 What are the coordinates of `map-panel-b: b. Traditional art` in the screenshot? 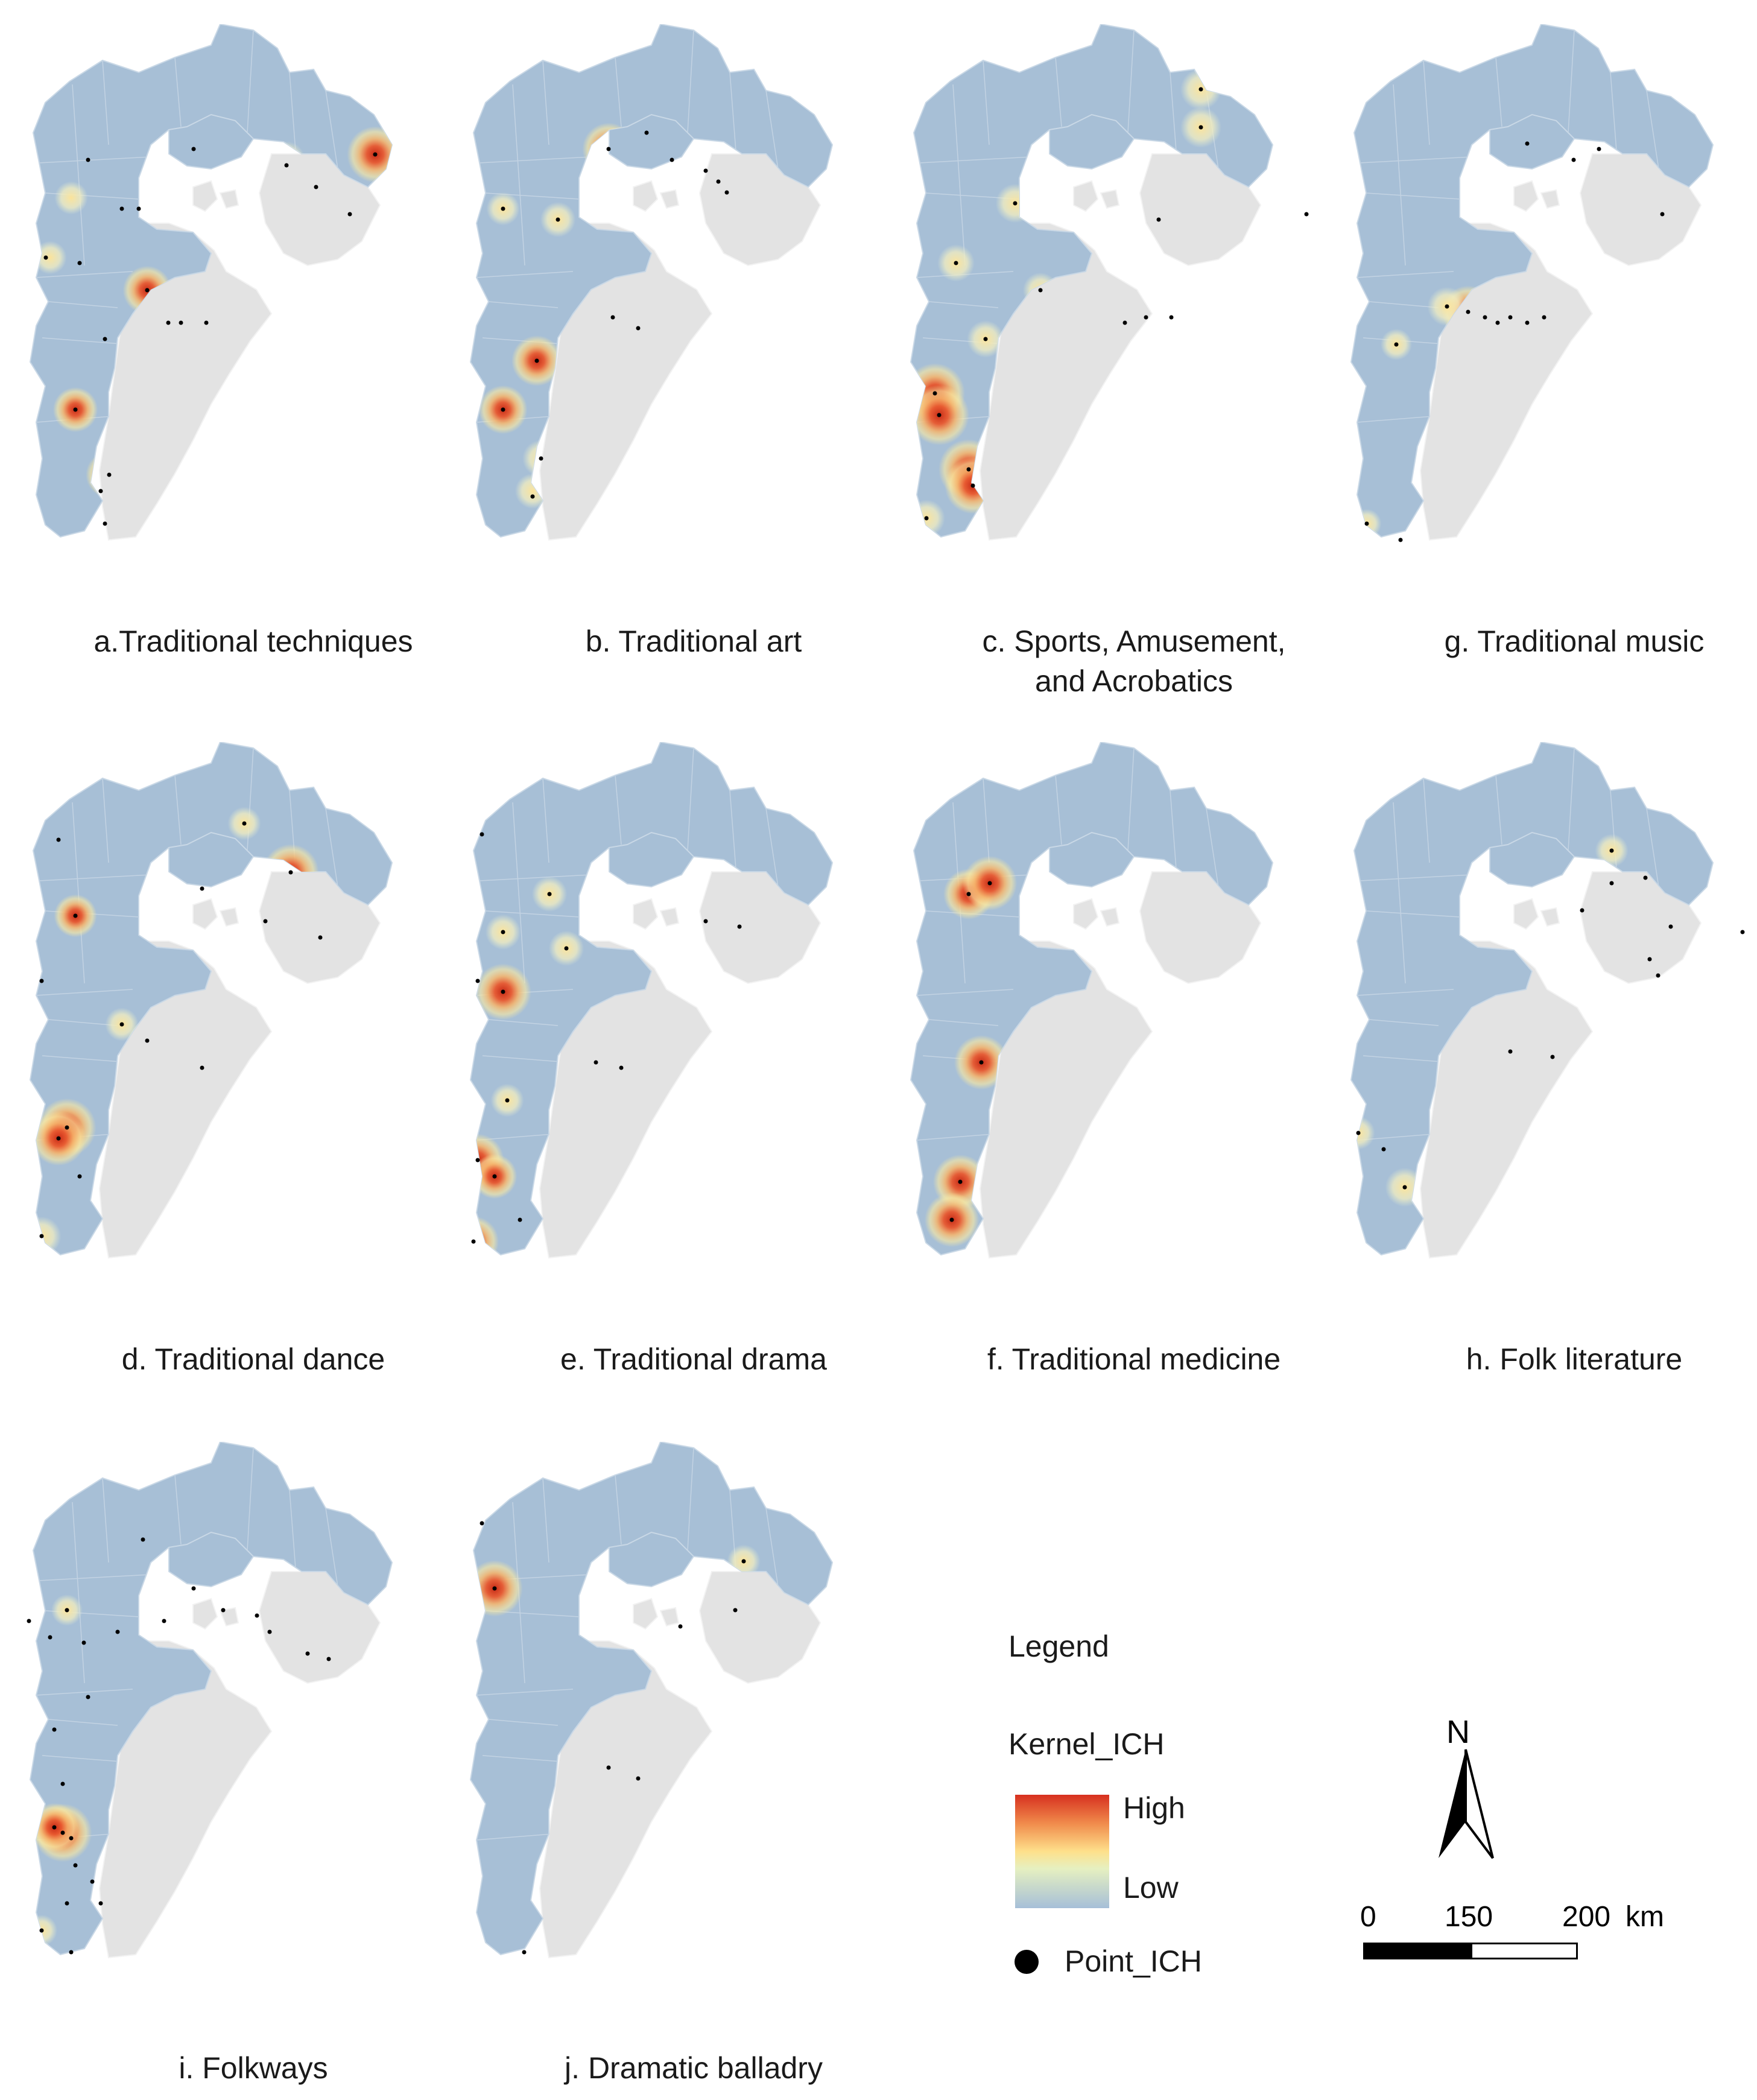 It's located at (663, 344).